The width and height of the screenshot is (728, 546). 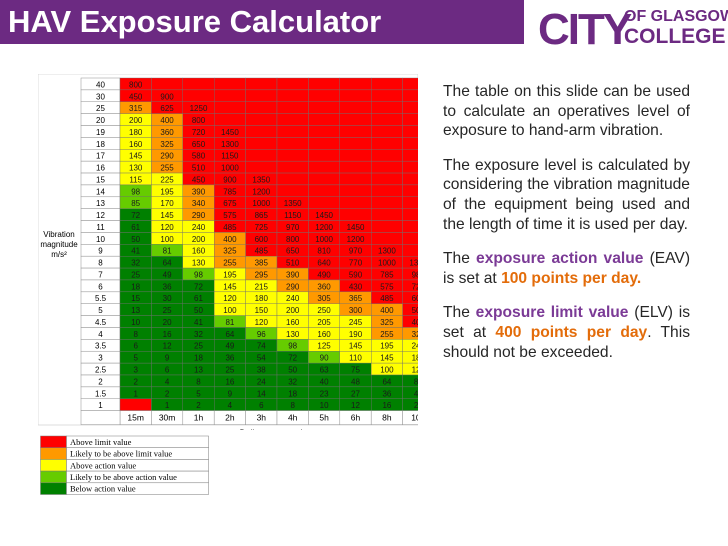 What do you see at coordinates (135, 310) in the screenshot?
I see `cell-value: 13` at bounding box center [135, 310].